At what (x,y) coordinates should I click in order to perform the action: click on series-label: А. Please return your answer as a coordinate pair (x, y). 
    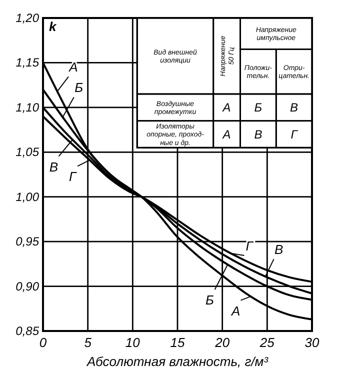
    Looking at the image, I should click on (235, 310).